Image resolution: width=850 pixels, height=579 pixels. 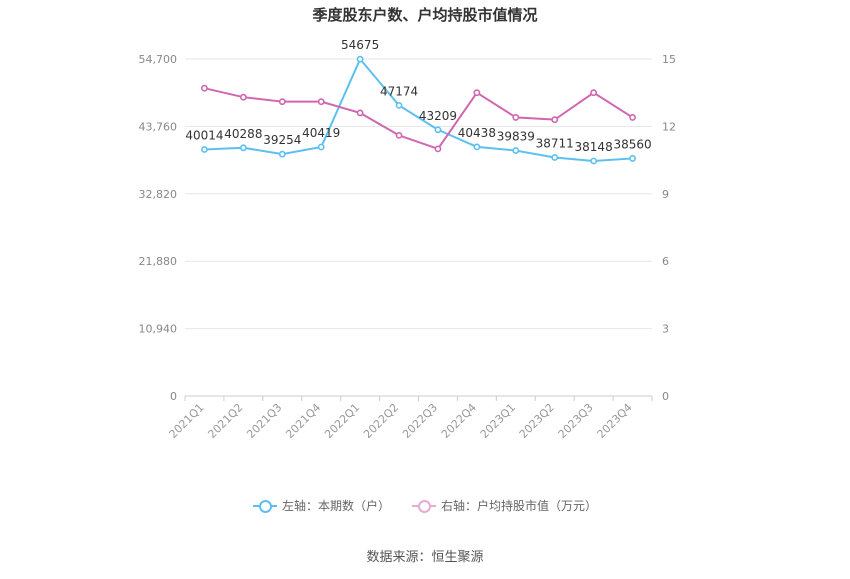 I want to click on data-label: 38711, so click(x=555, y=144).